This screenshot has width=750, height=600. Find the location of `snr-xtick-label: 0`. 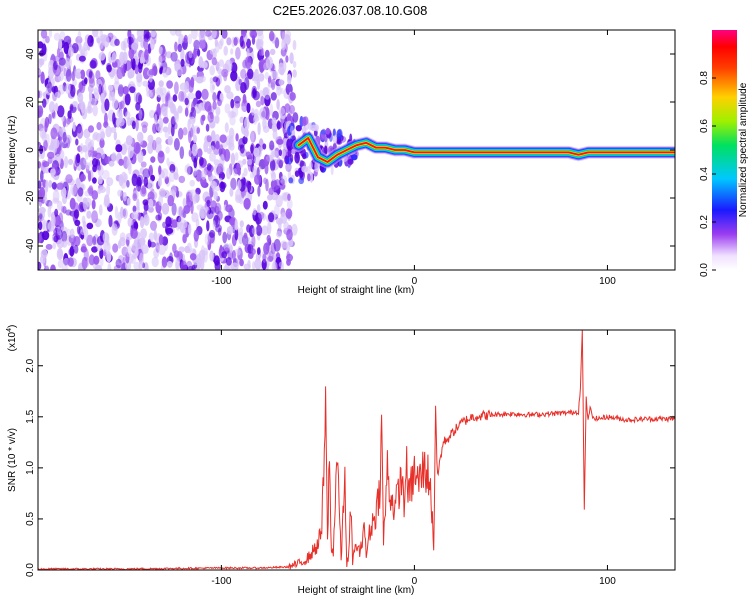

snr-xtick-label: 0 is located at coordinates (415, 581).